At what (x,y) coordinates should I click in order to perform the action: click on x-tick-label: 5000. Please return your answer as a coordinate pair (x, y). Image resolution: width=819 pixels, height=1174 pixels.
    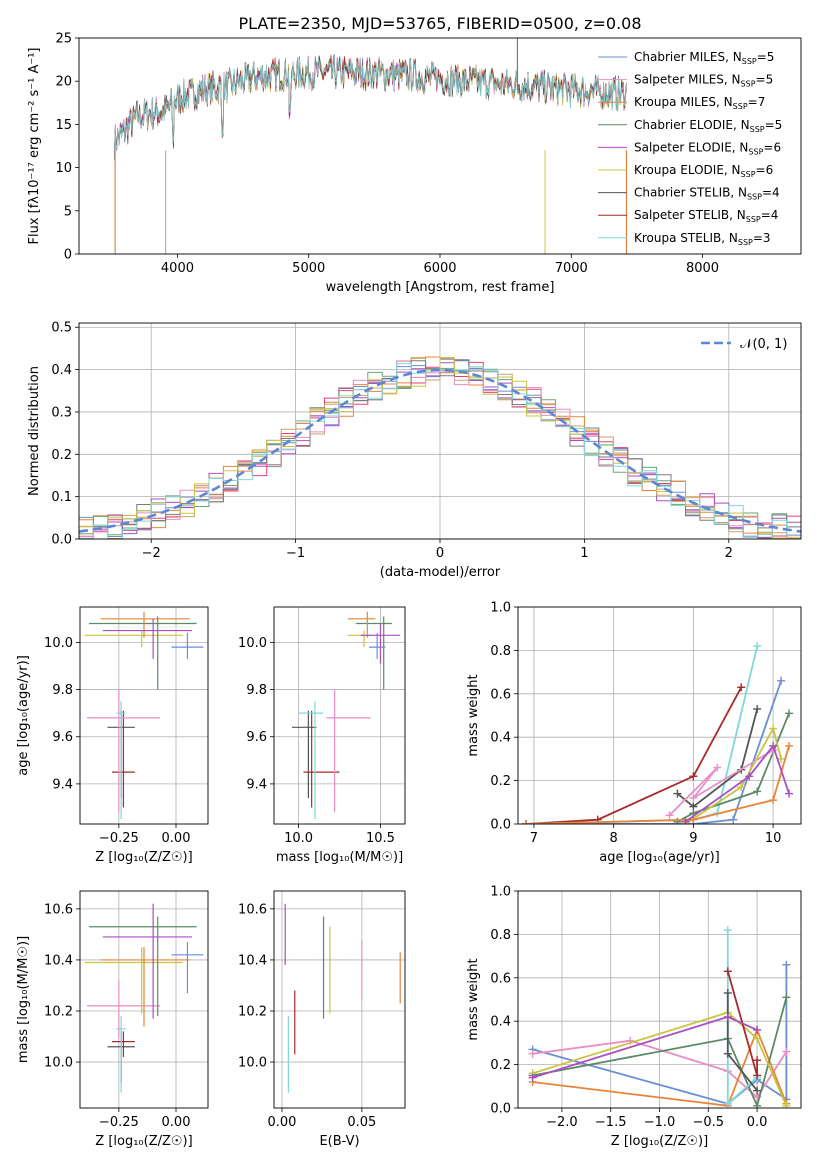
    Looking at the image, I should click on (308, 268).